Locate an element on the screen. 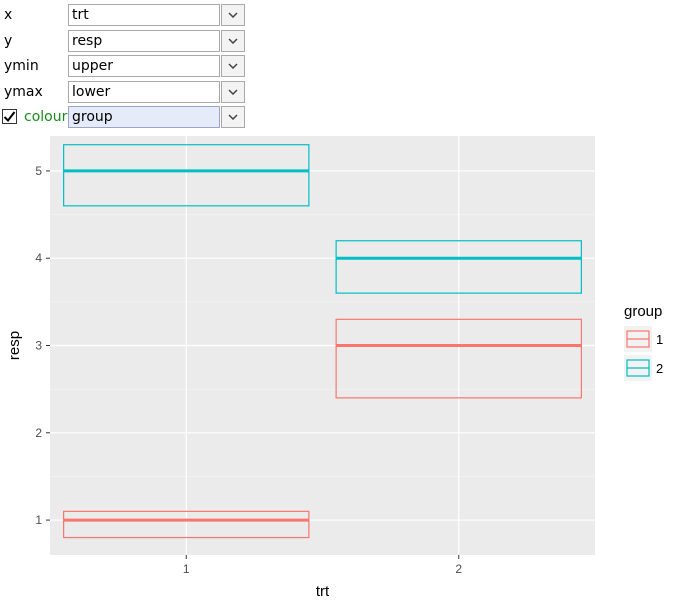 The width and height of the screenshot is (676, 605). x-label: x is located at coordinates (8, 15).